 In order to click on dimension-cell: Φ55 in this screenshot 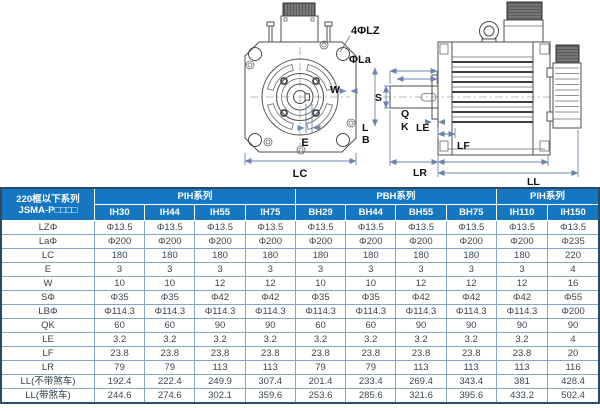, I will do `click(573, 297)`.